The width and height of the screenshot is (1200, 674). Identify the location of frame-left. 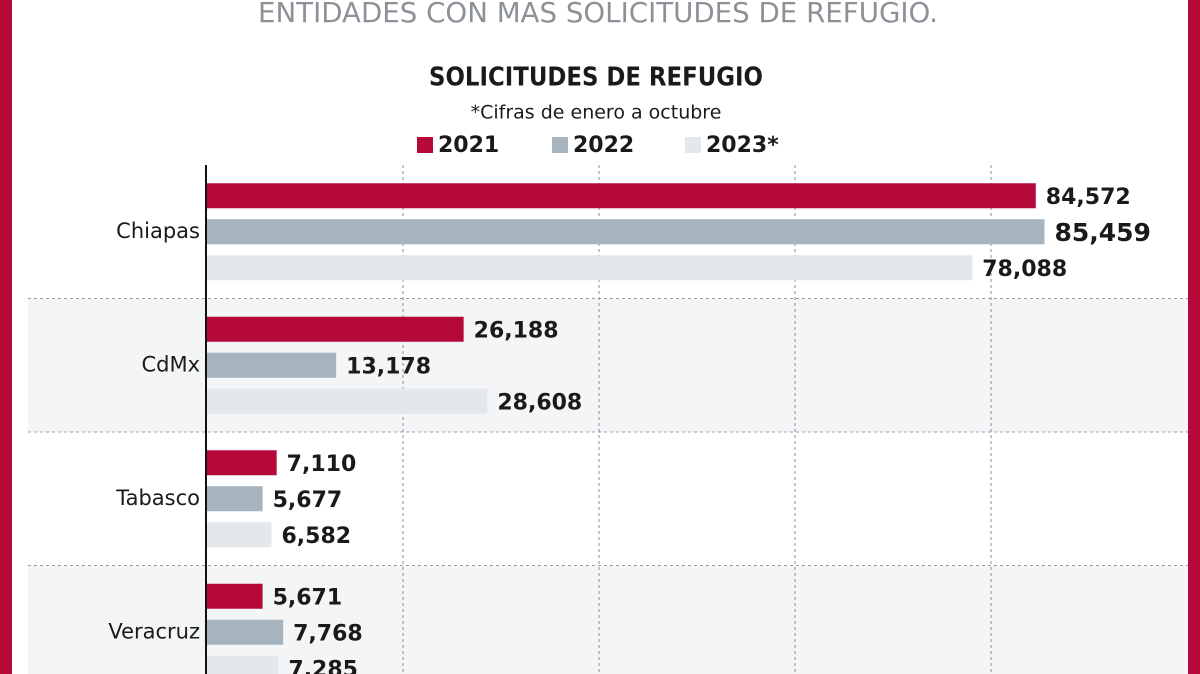
(6, 337).